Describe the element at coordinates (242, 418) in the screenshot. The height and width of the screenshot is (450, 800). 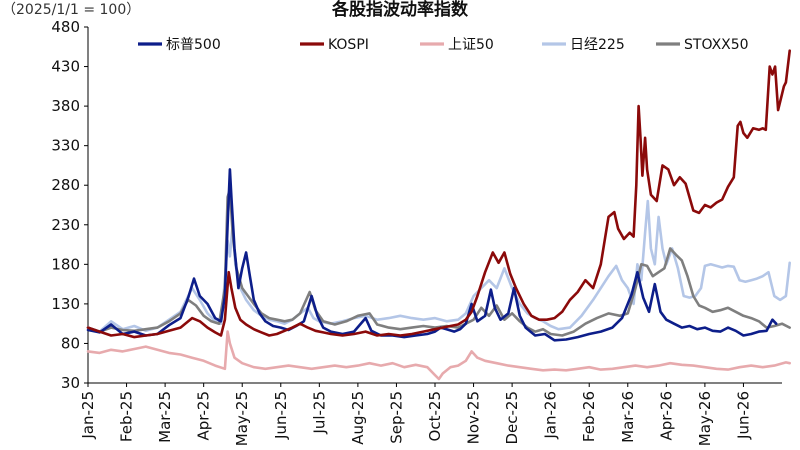
I see `x-tick-label: May-25` at that location.